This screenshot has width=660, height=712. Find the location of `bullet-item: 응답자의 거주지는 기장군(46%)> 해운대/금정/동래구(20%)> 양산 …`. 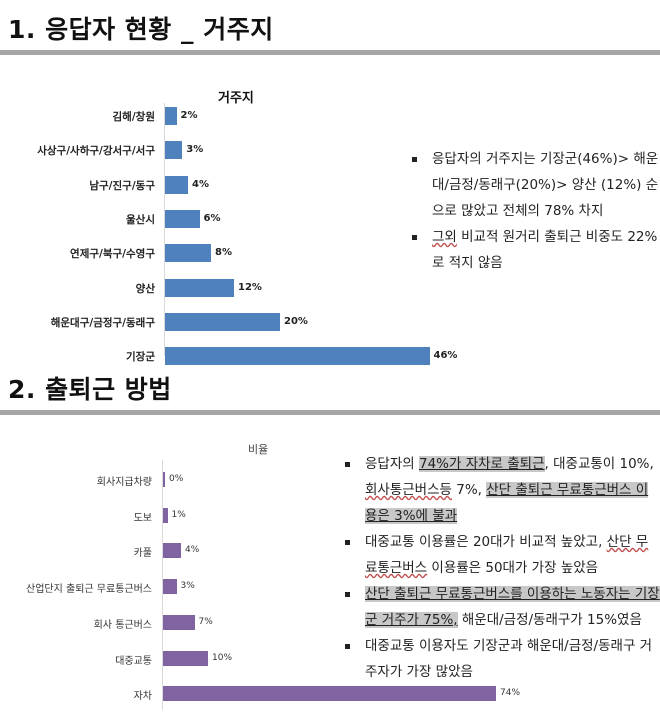

bullet-item: 응답자의 거주지는 기장군(46%)> 해운대/금정/동래구(20%)> 양산 … is located at coordinates (535, 185).